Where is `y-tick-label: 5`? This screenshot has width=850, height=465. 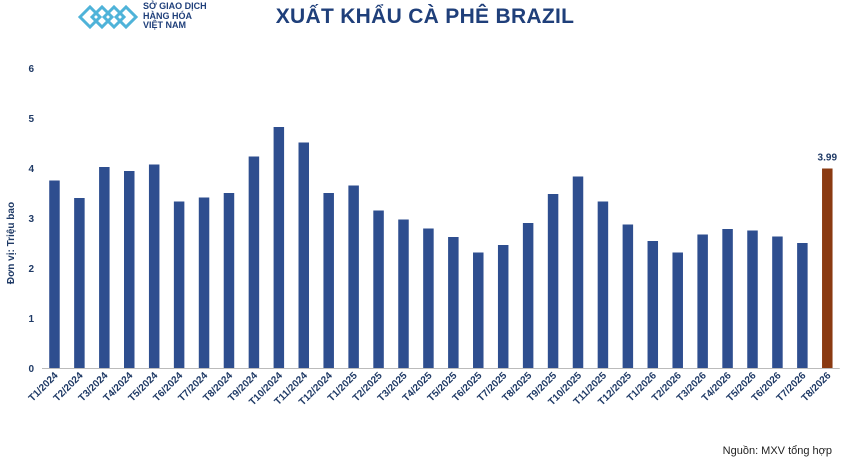
y-tick-label: 5 is located at coordinates (31, 119).